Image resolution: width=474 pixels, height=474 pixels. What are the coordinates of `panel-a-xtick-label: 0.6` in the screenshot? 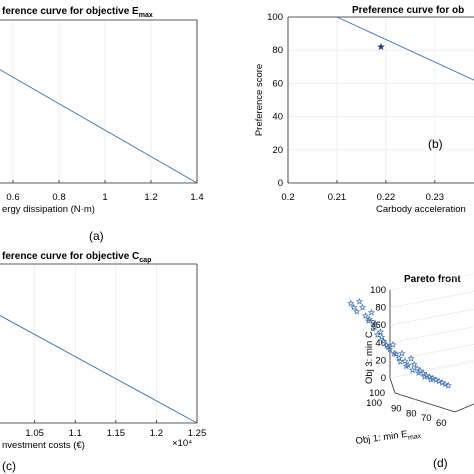 It's located at (12, 197).